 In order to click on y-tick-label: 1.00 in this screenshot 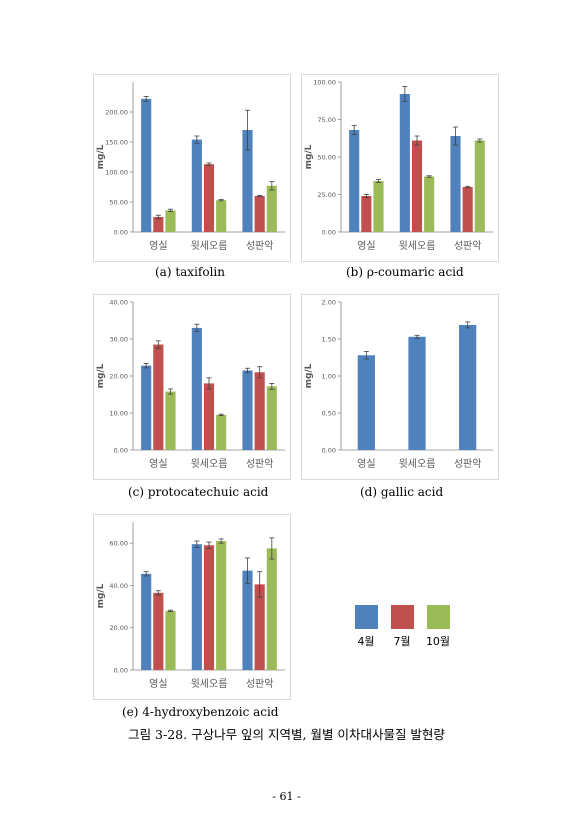, I will do `click(329, 377)`.